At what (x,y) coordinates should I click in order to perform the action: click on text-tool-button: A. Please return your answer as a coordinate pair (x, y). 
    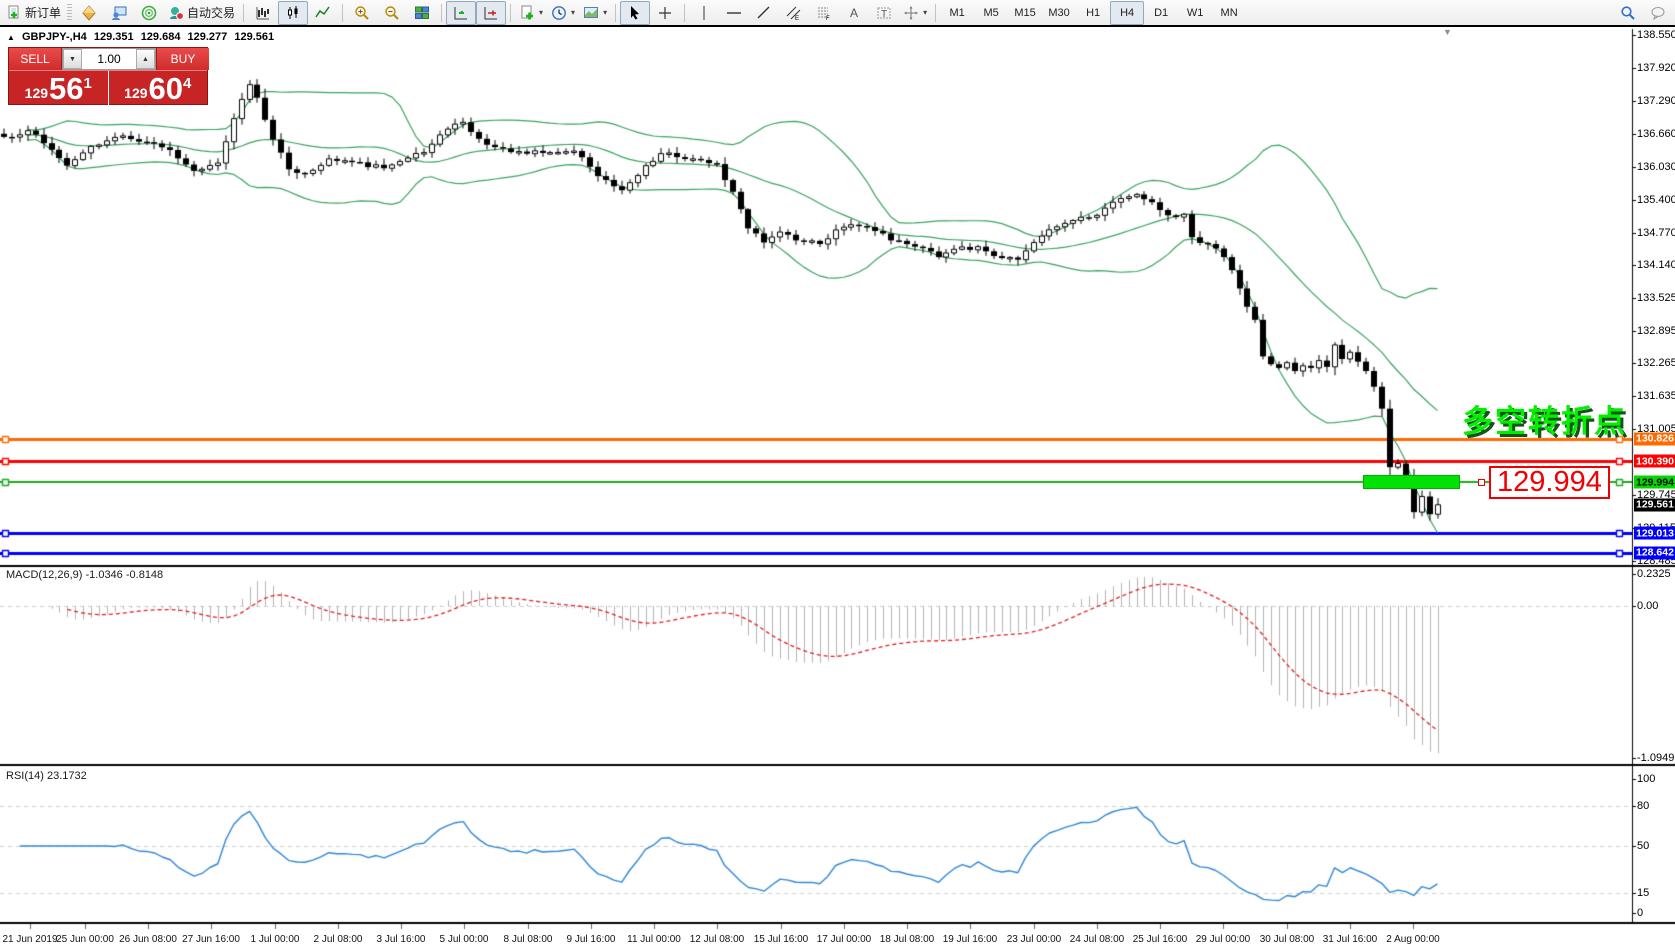
    Looking at the image, I should click on (854, 13).